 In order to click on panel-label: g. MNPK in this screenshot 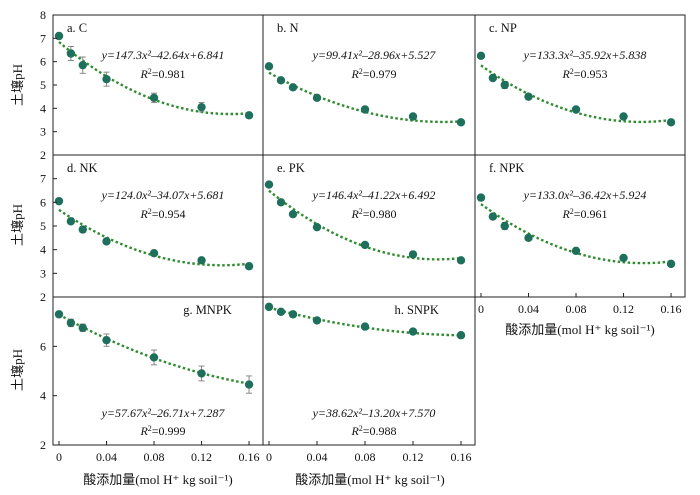, I will do `click(207, 310)`.